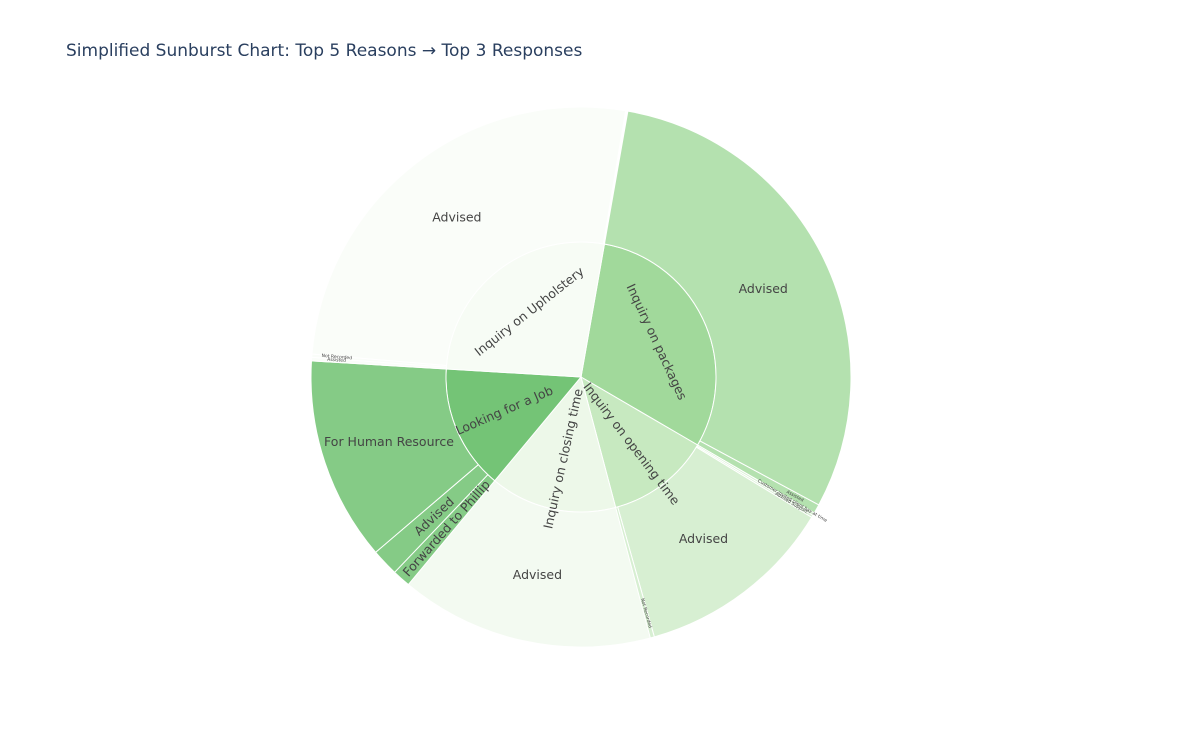  I want to click on response-sector-looking-for-a-job-for-human-resource, so click(395, 457).